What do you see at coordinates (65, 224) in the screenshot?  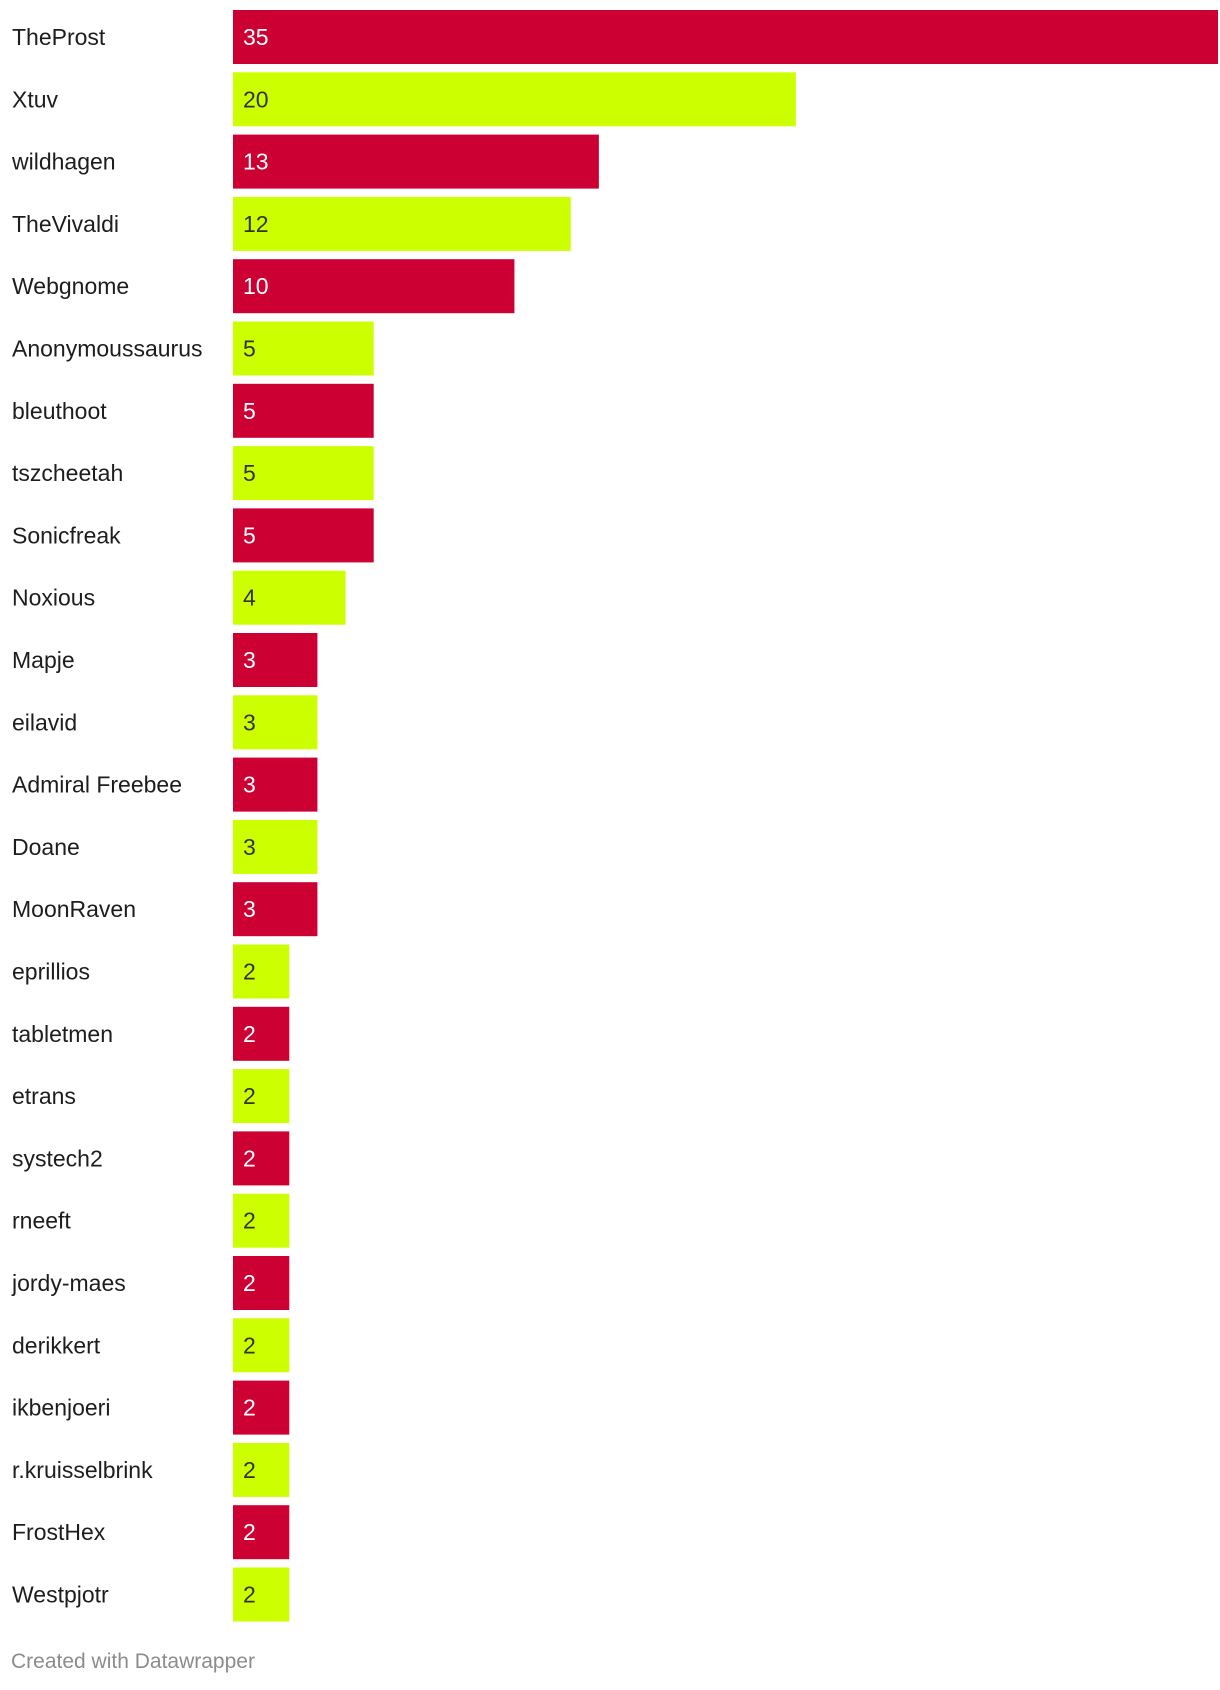 I see `category-label: TheVivaldi` at bounding box center [65, 224].